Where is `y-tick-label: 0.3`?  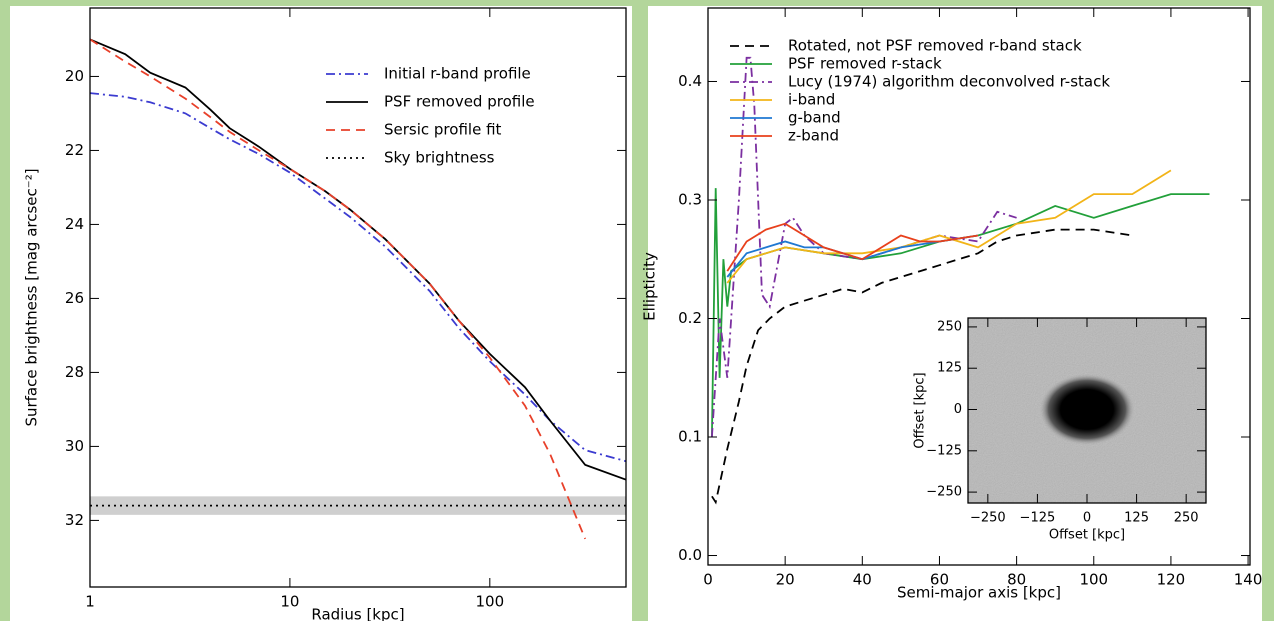 y-tick-label: 0.3 is located at coordinates (690, 199).